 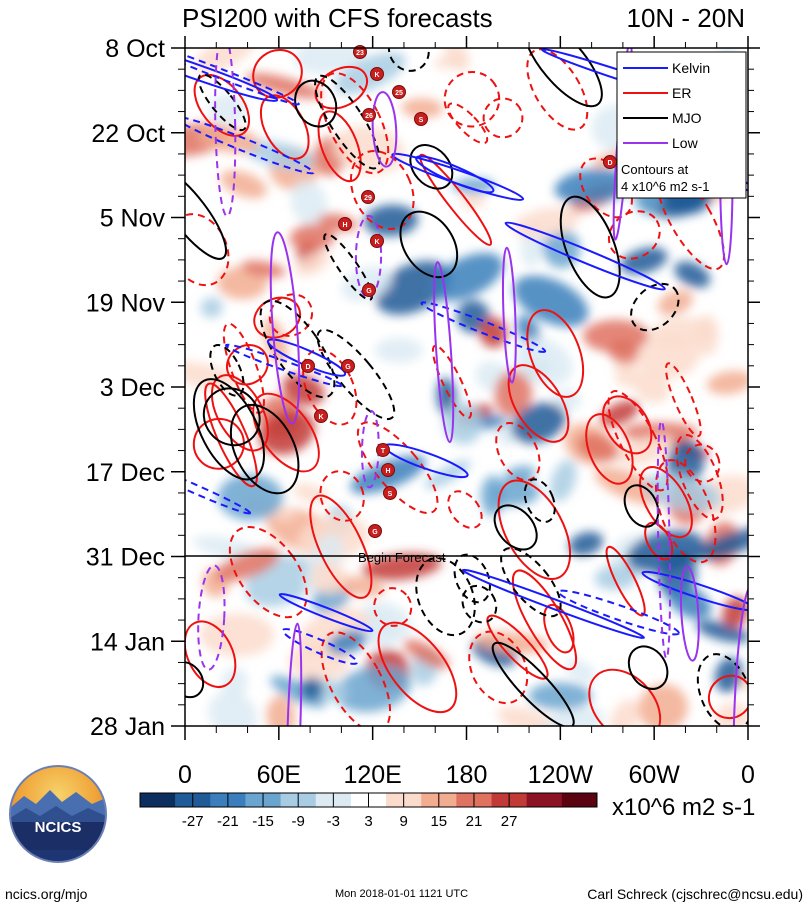 What do you see at coordinates (279, 775) in the screenshot?
I see `x-tick-label: 60E` at bounding box center [279, 775].